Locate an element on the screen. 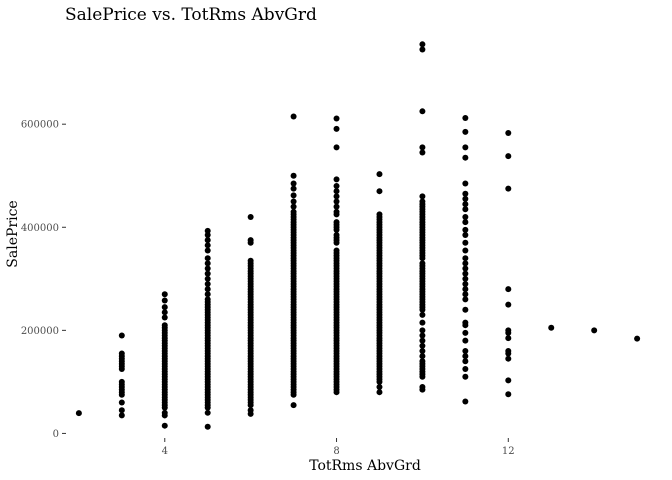 The height and width of the screenshot is (480, 672). chart-title: SalePrice vs. TotRms AbvGrd is located at coordinates (191, 15).